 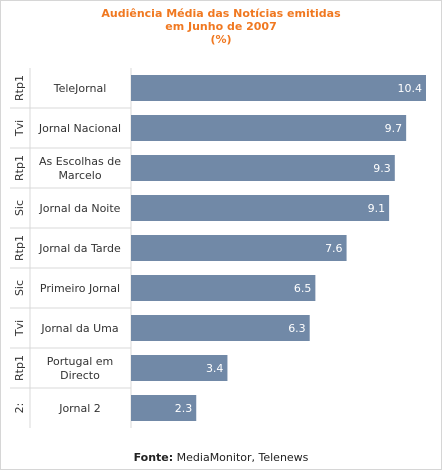 I want to click on value-label: 6.5, so click(x=303, y=288).